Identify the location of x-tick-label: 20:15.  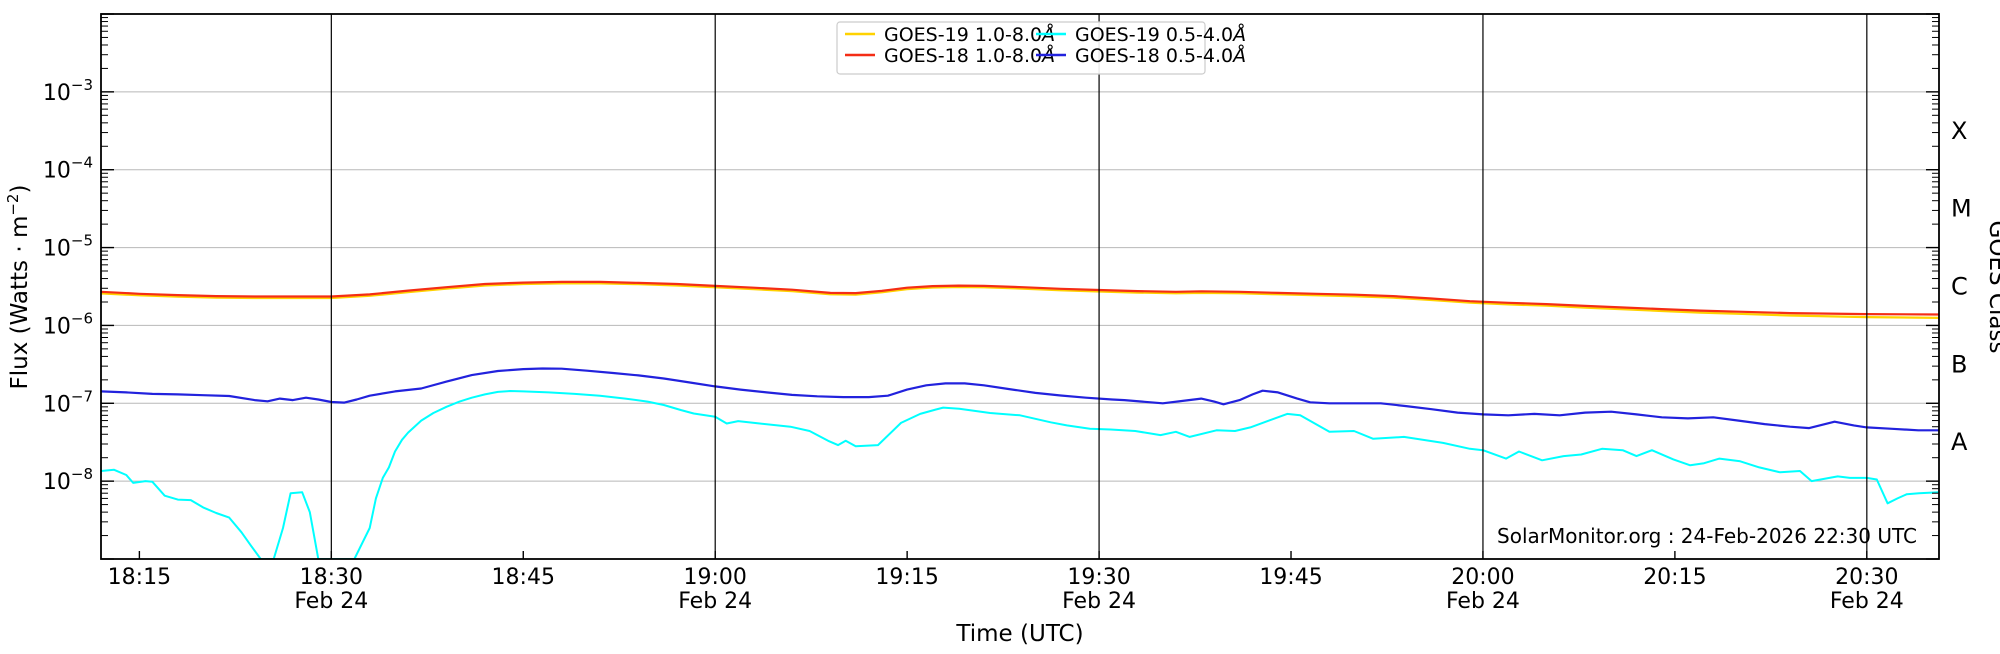
(1674, 577).